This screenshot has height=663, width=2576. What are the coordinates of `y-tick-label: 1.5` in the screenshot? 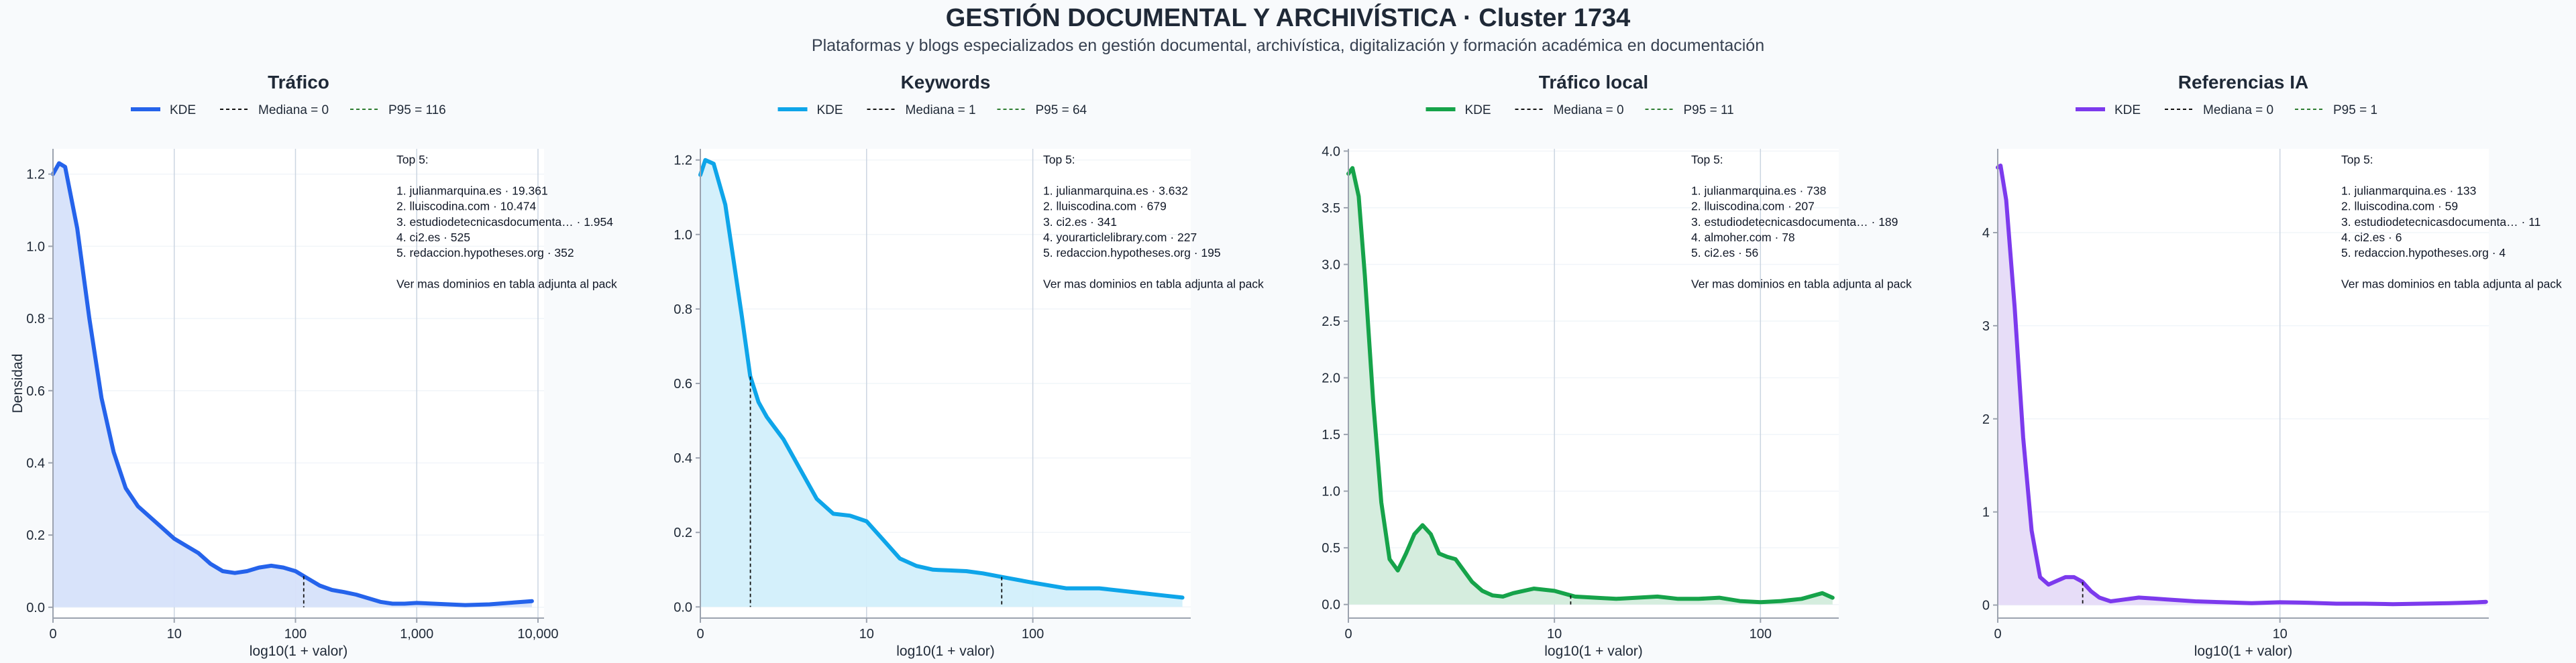 It's located at (1331, 435).